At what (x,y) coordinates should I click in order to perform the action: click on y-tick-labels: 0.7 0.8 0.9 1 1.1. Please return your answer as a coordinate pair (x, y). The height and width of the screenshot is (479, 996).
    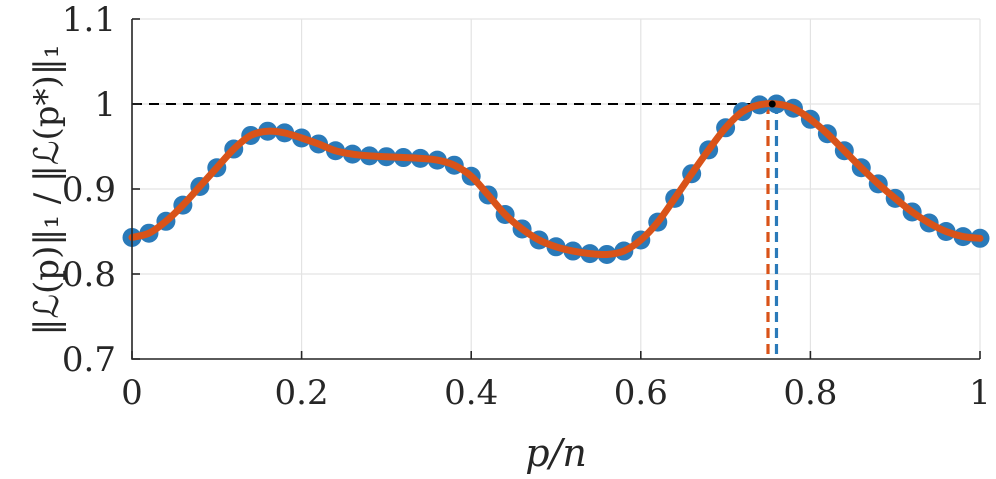
    Looking at the image, I should click on (89, 190).